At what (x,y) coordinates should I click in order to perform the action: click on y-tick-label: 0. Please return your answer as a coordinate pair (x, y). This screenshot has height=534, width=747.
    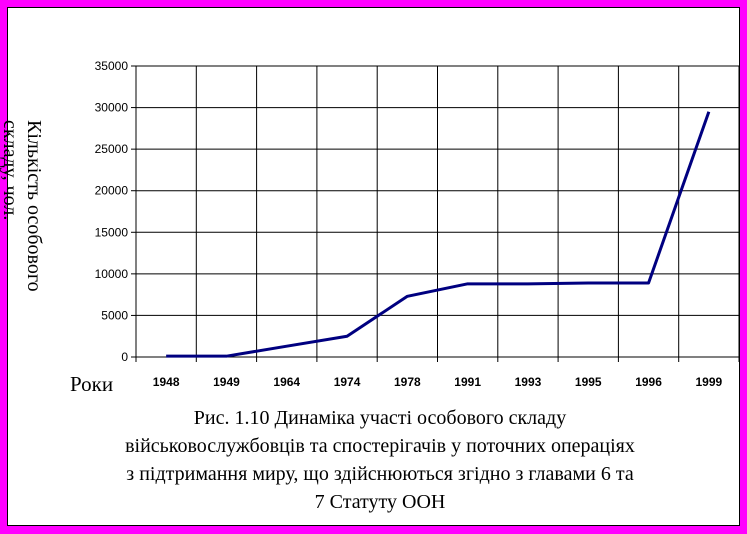
    Looking at the image, I should click on (124, 357).